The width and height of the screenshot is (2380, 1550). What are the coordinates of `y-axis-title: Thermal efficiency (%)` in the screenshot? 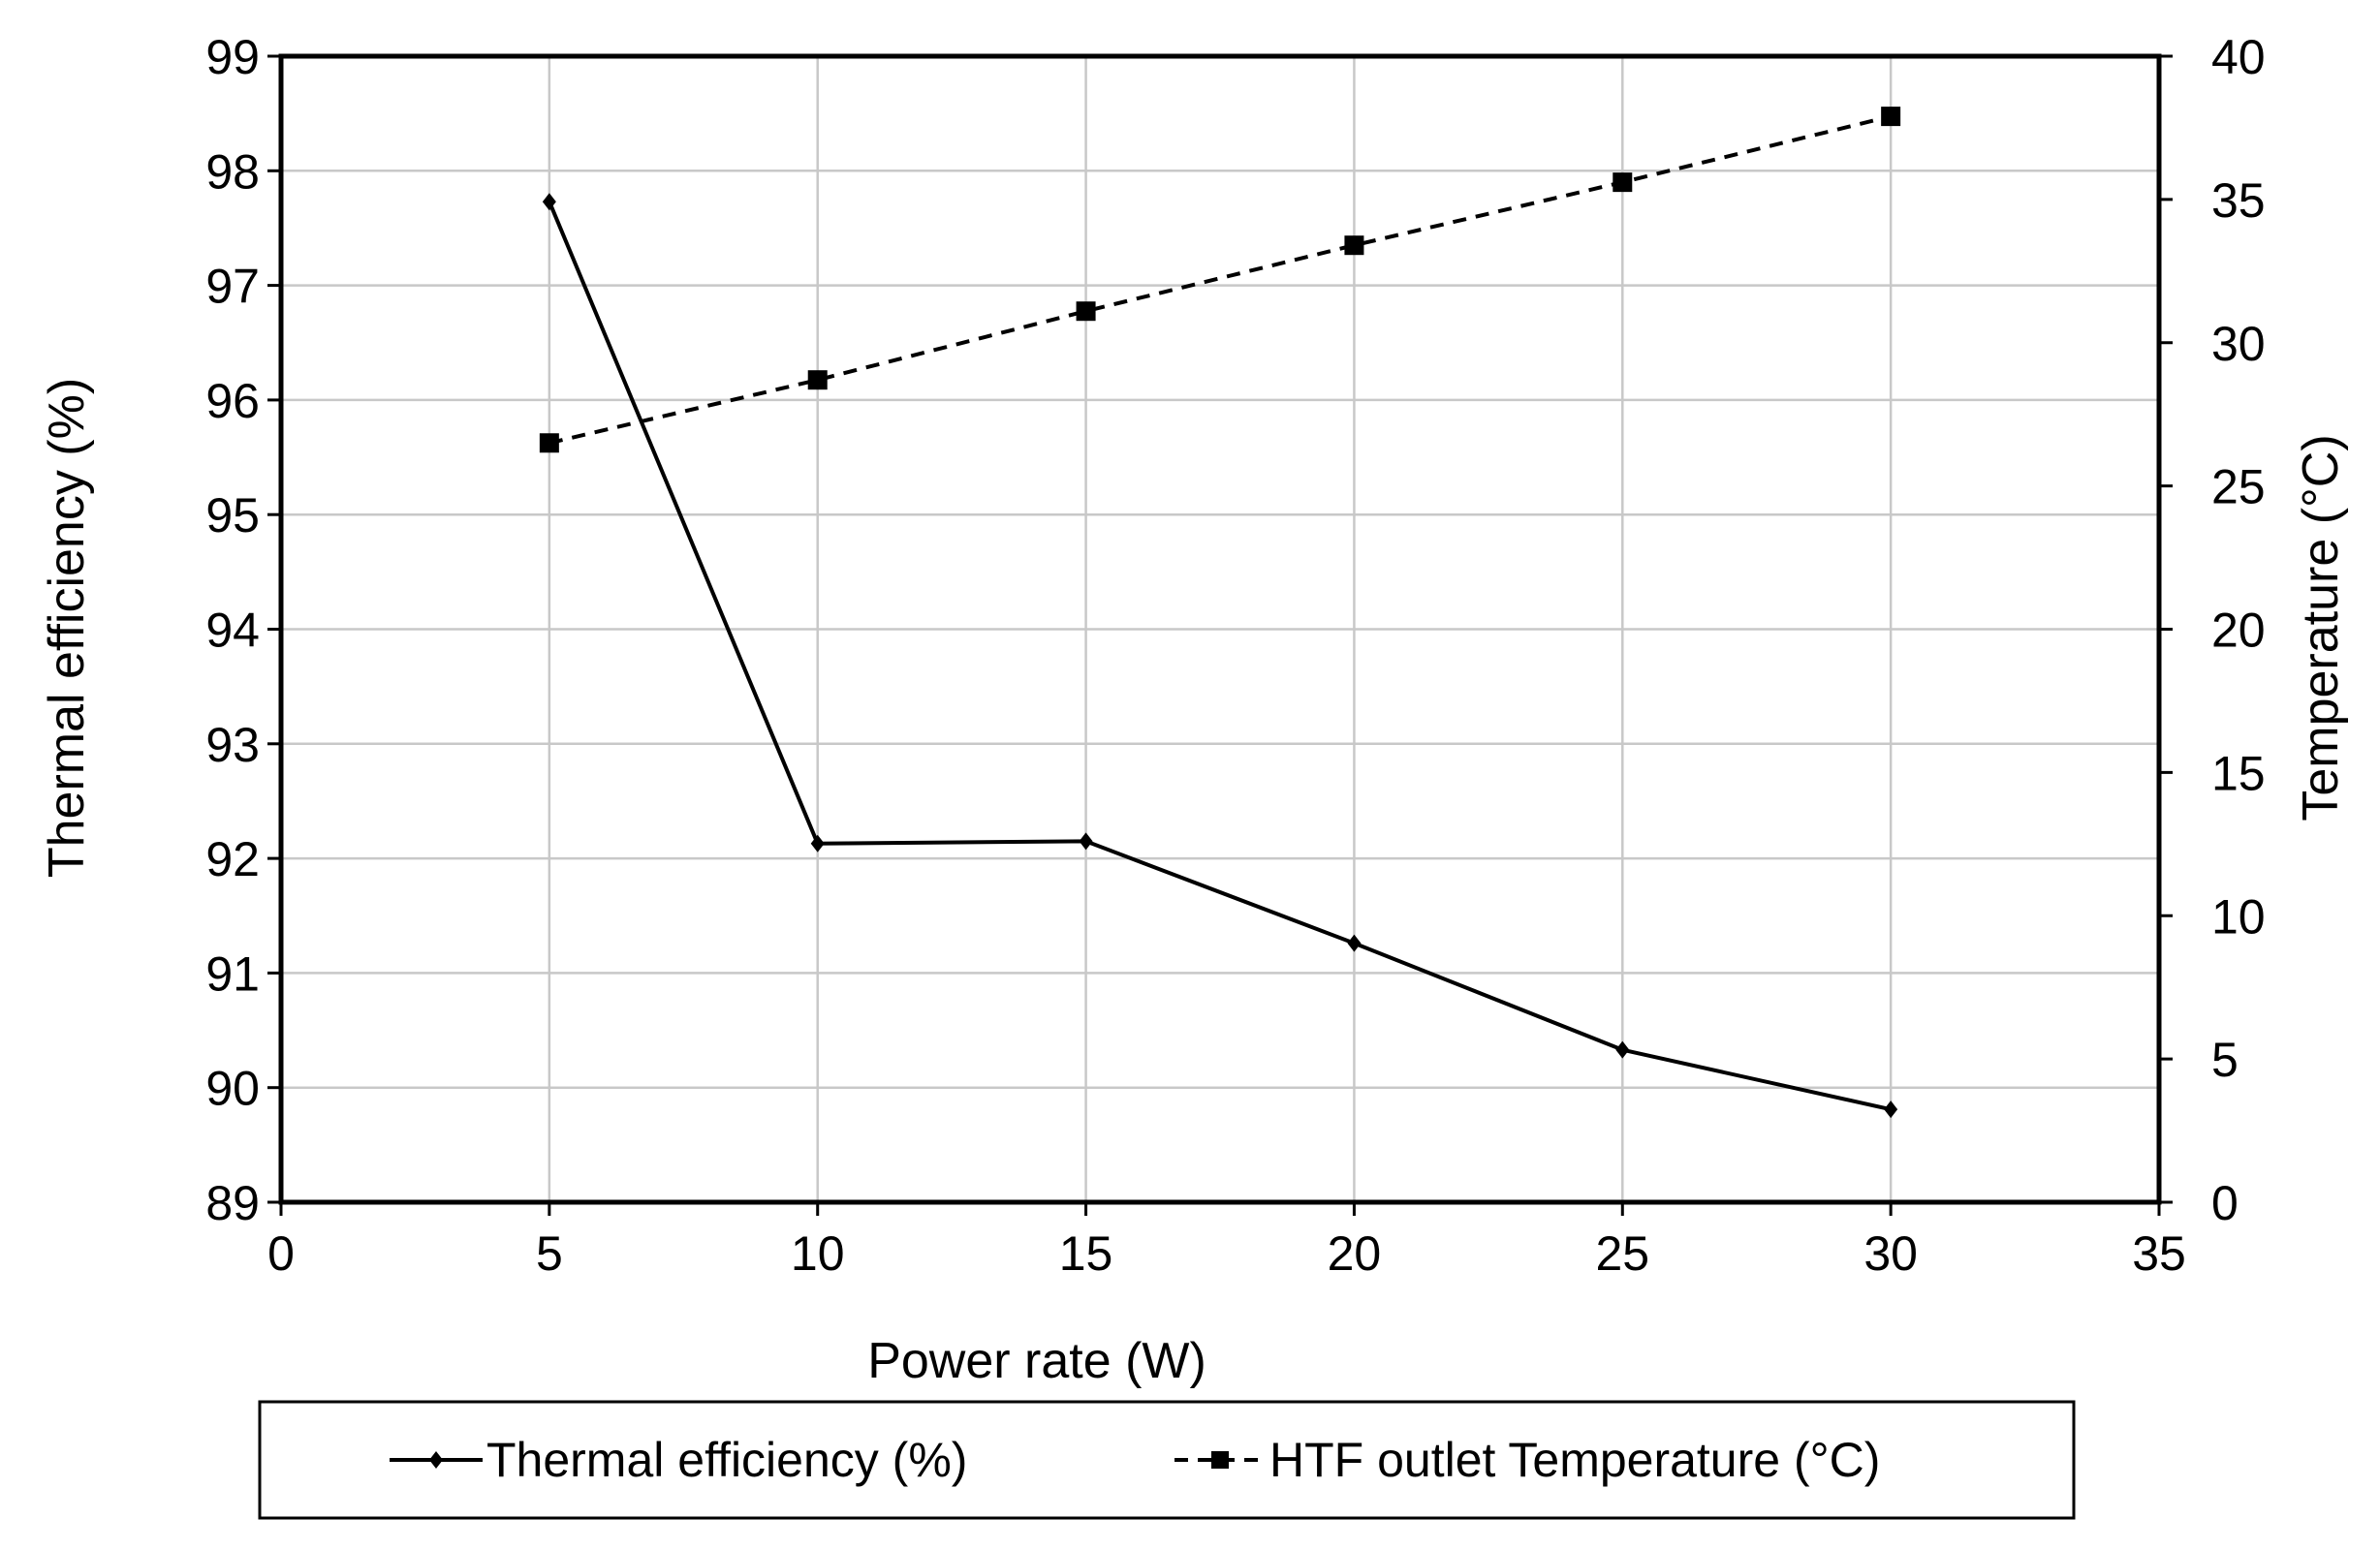 It's located at (67, 628).